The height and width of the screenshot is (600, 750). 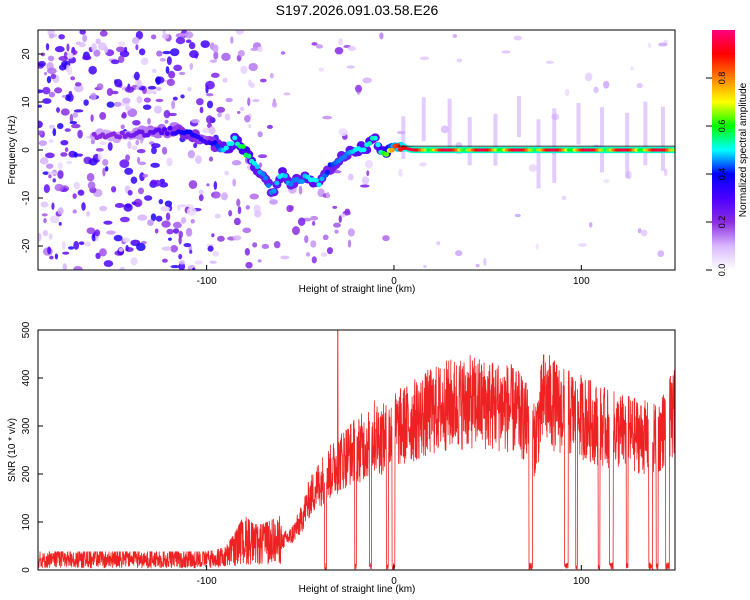 What do you see at coordinates (357, 10) in the screenshot?
I see `figure-title: S197.2026.091.03.58.E26` at bounding box center [357, 10].